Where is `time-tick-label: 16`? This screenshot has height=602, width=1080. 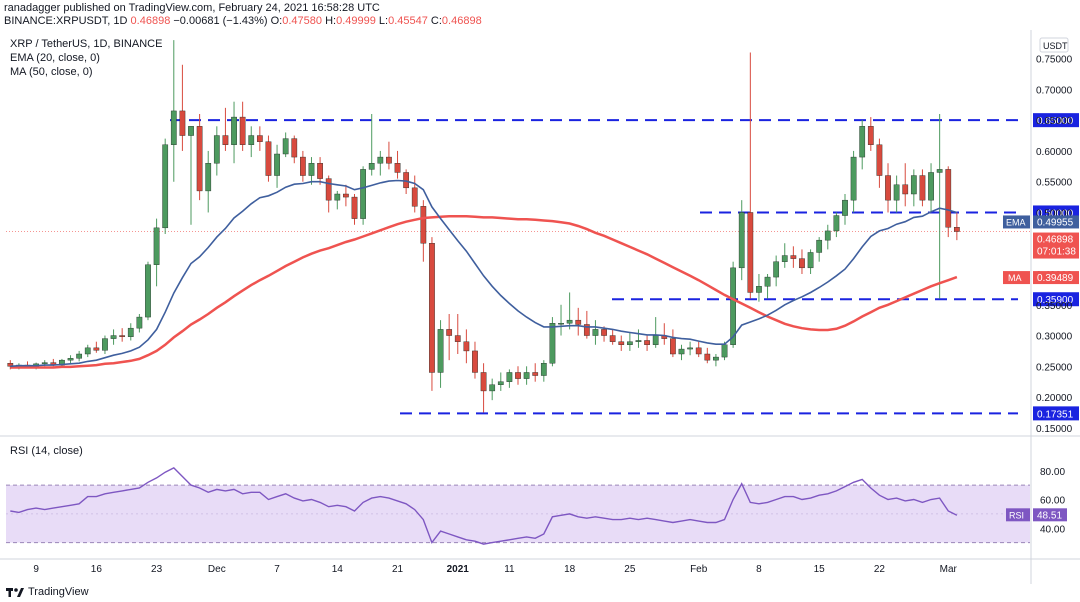 time-tick-label: 16 is located at coordinates (97, 569).